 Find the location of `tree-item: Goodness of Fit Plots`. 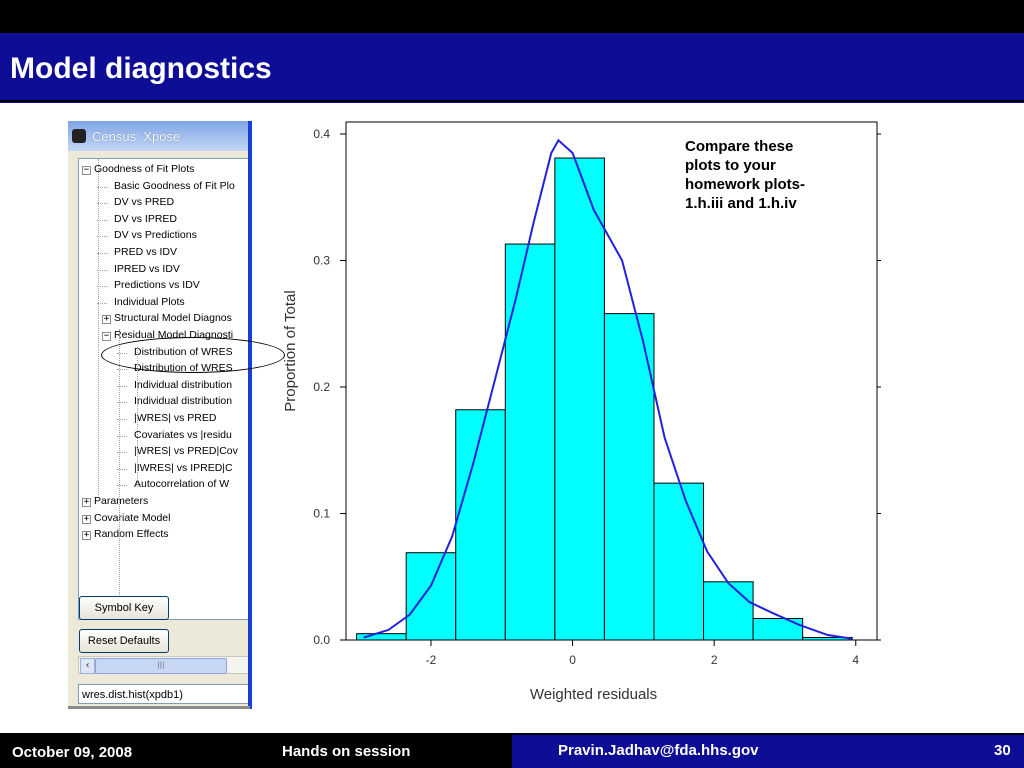

tree-item: Goodness of Fit Plots is located at coordinates (144, 169).